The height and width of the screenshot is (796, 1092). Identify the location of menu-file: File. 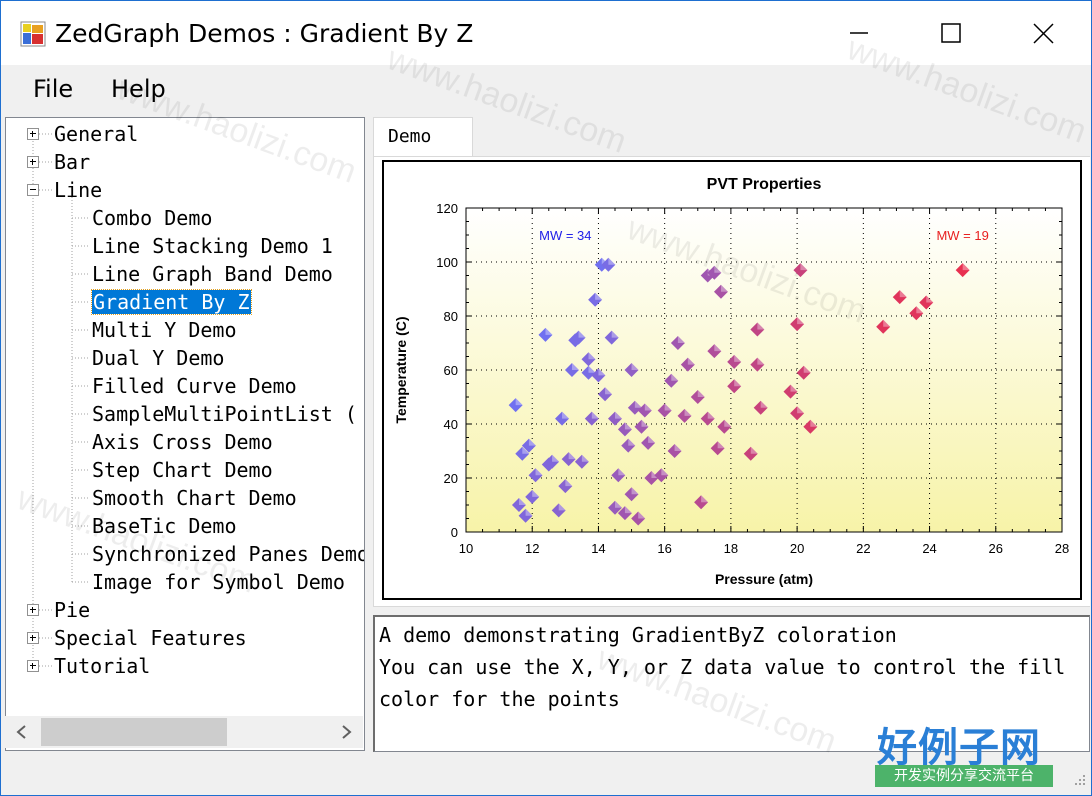
(53, 89).